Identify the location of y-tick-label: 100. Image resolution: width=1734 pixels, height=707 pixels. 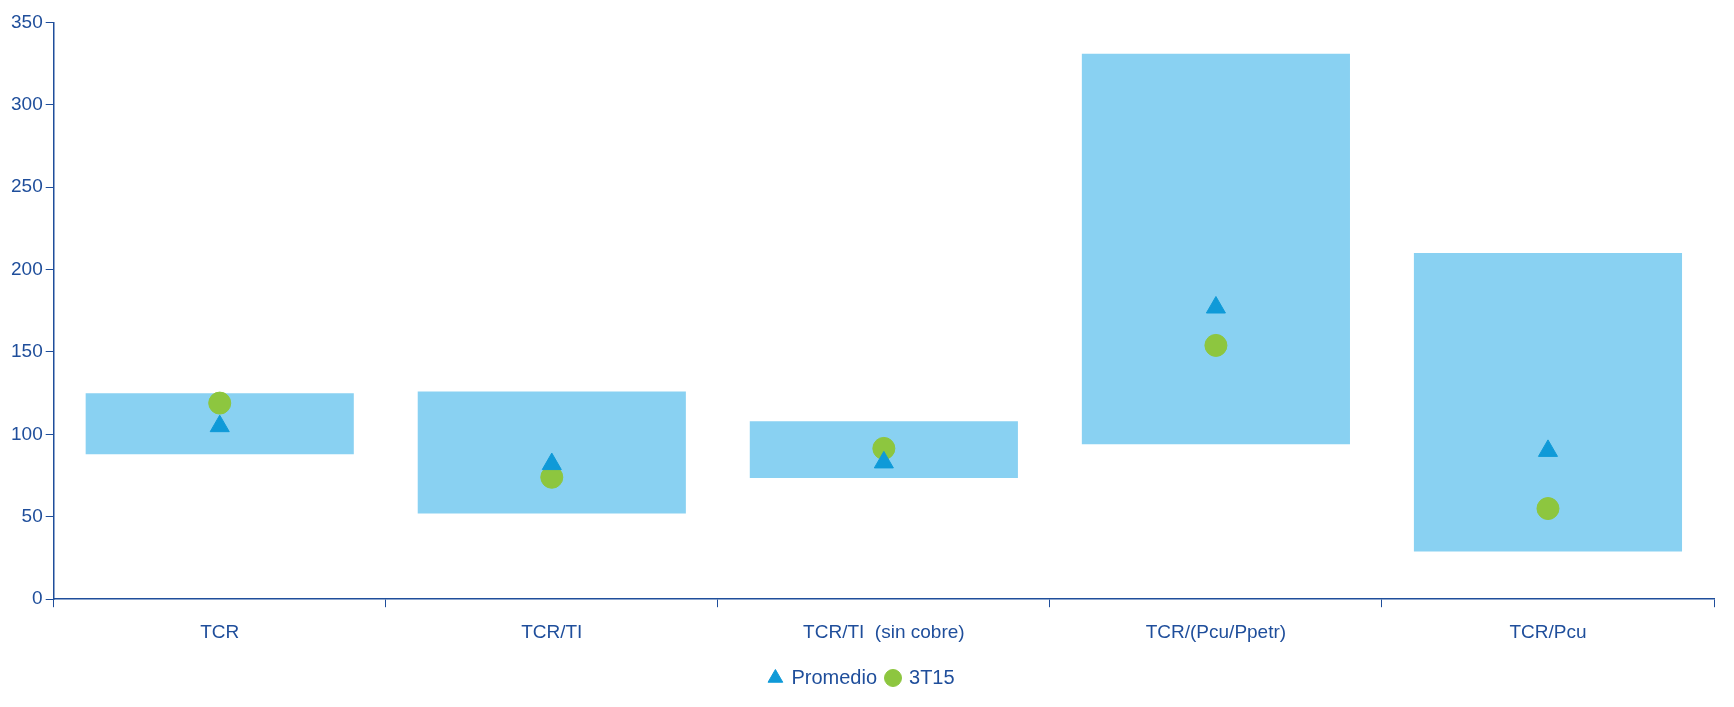
(27, 433).